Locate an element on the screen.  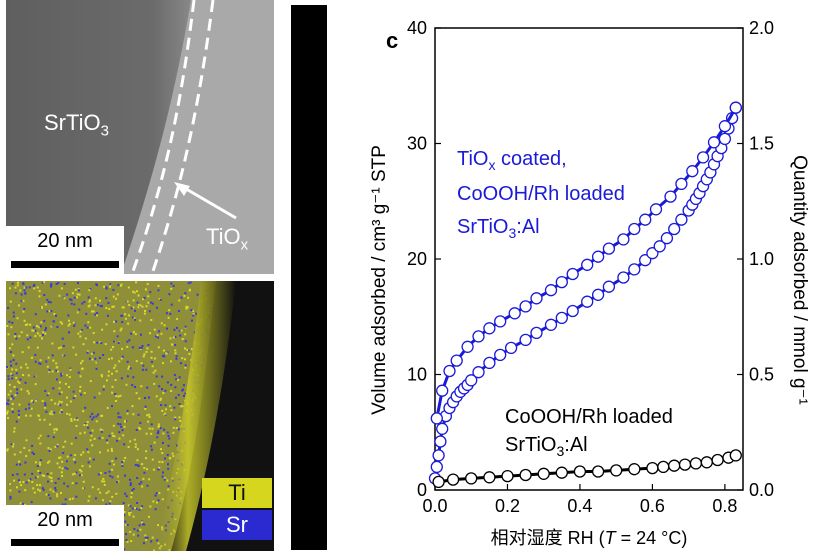
x-tick-label: 0.2 is located at coordinates (507, 506).